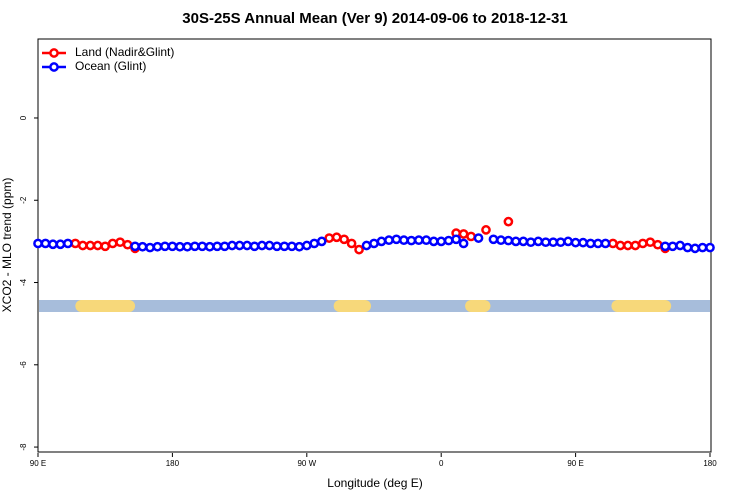 Image resolution: width=750 pixels, height=500 pixels. Describe the element at coordinates (124, 52) in the screenshot. I see `legend-label: Land (Nadir&Glint)` at that location.